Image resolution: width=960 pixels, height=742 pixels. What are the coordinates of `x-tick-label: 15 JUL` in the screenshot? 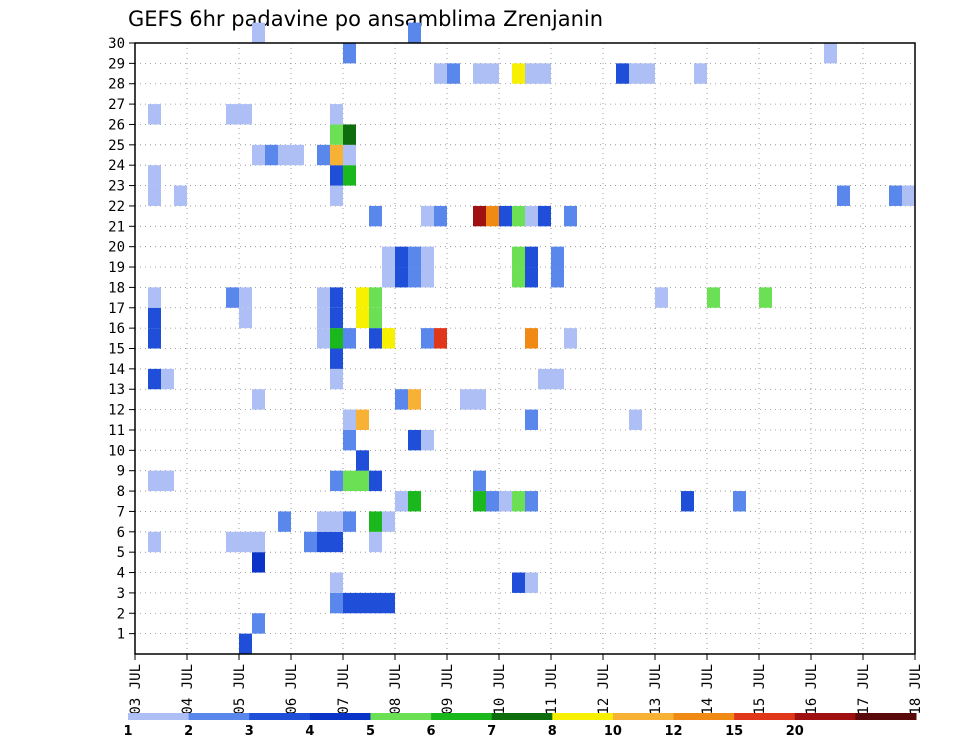 It's located at (760, 689).